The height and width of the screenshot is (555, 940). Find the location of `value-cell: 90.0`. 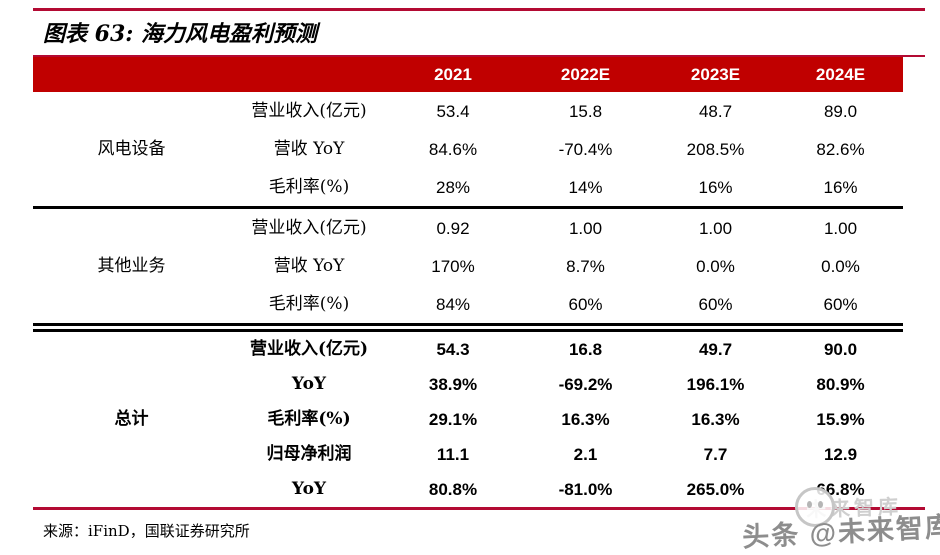

value-cell: 90.0 is located at coordinates (840, 349).